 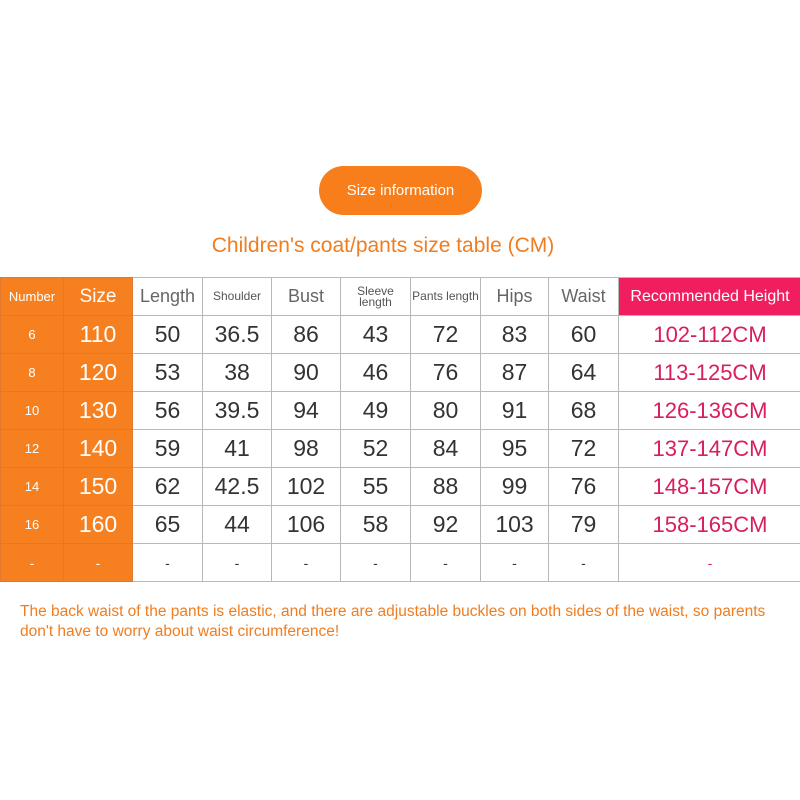 What do you see at coordinates (445, 334) in the screenshot?
I see `cell-pants-length: 72` at bounding box center [445, 334].